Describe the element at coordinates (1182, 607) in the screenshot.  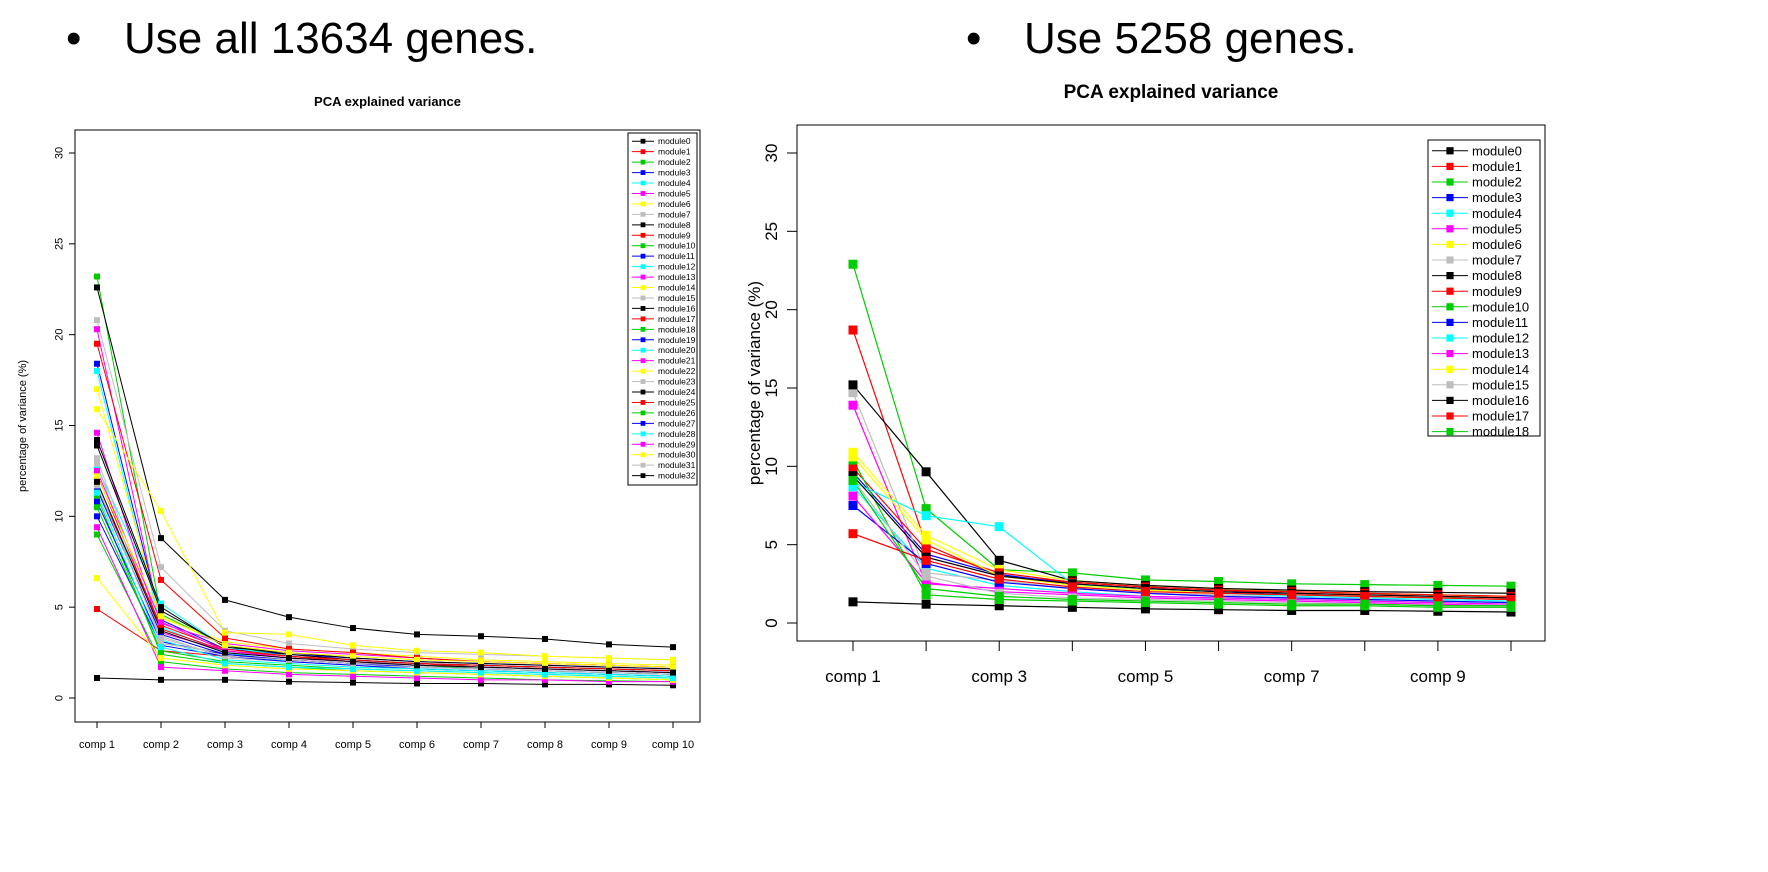
I see `series-line-module0` at that location.